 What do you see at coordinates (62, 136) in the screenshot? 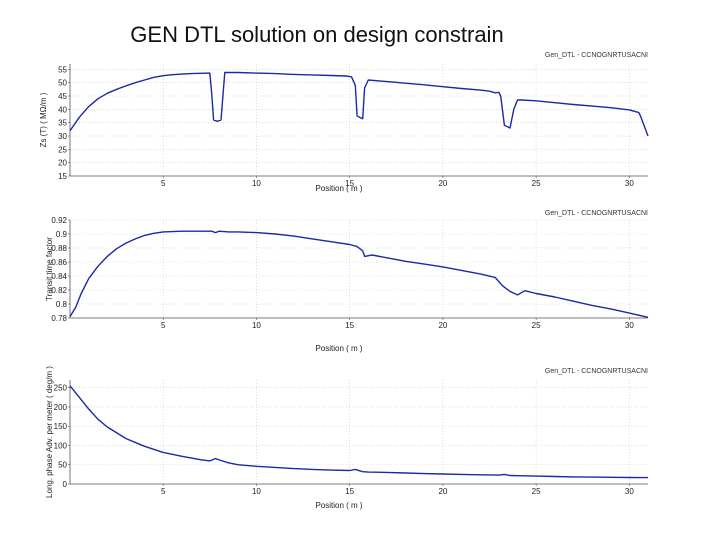
I see `y-tick-label: 30` at bounding box center [62, 136].